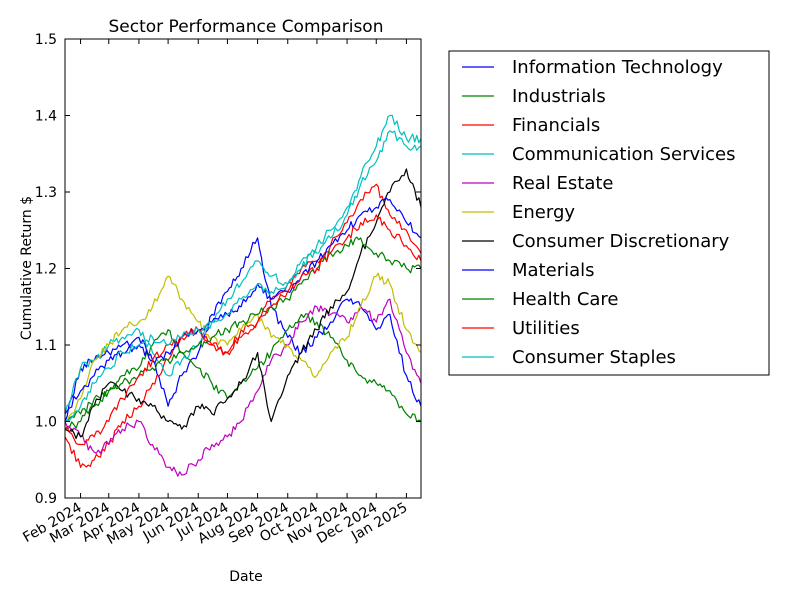 The width and height of the screenshot is (800, 600). I want to click on legend-label: Information Technology, so click(617, 67).